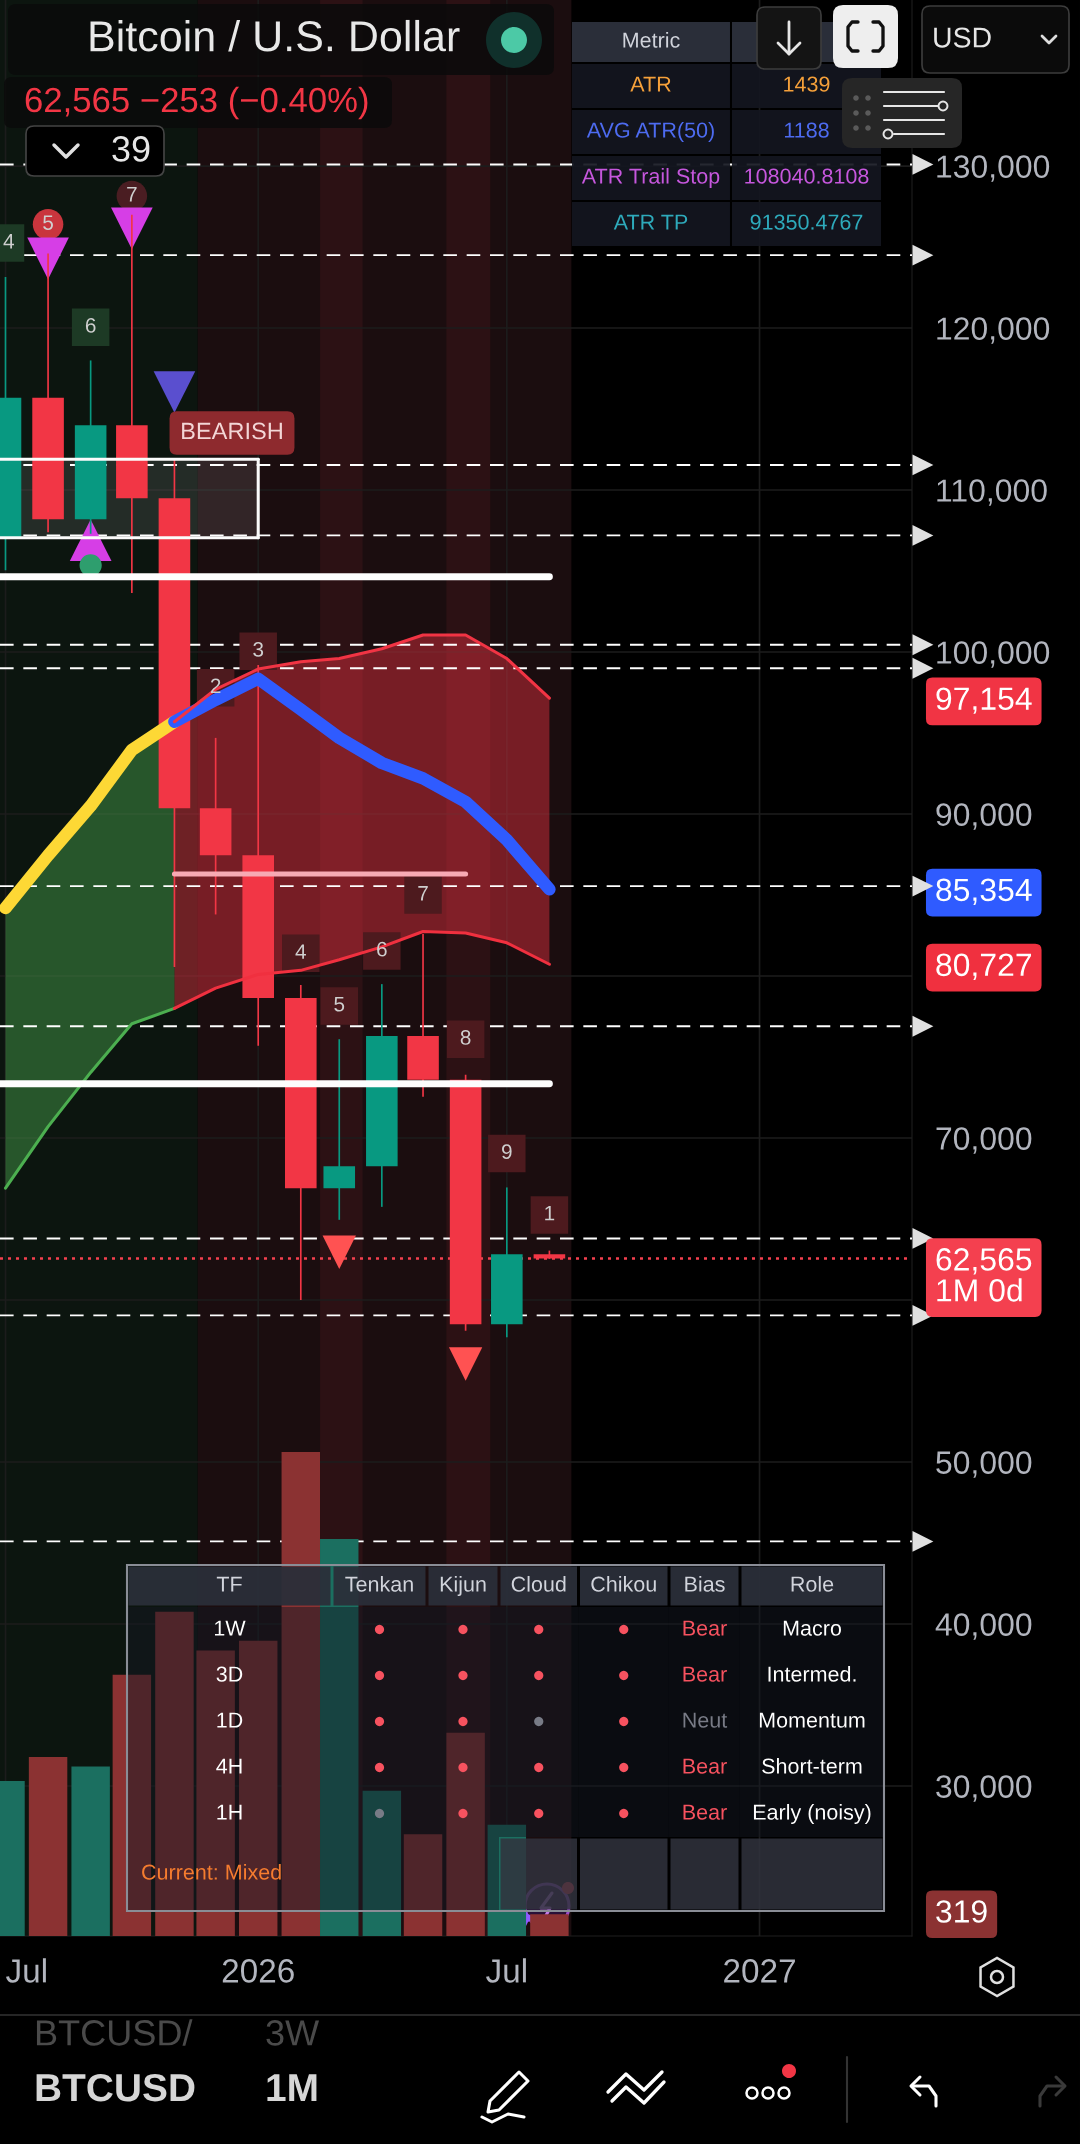  What do you see at coordinates (623, 1583) in the screenshot?
I see `annotation: Chikou` at bounding box center [623, 1583].